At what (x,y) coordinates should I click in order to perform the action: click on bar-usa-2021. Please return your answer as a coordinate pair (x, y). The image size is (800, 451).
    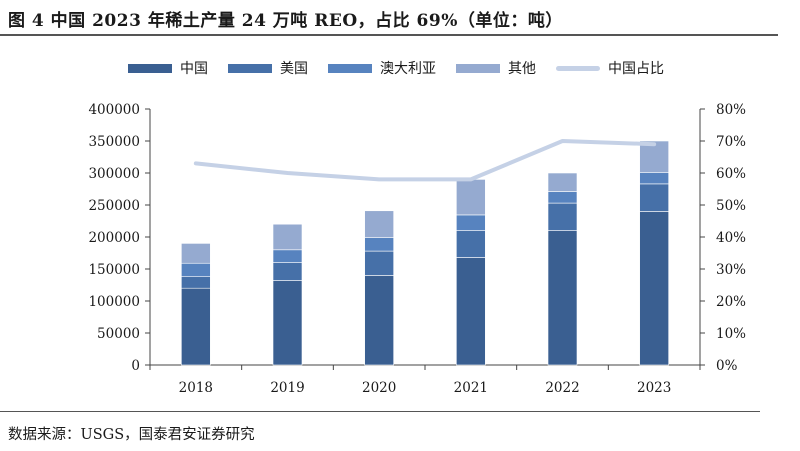
    Looking at the image, I should click on (471, 244).